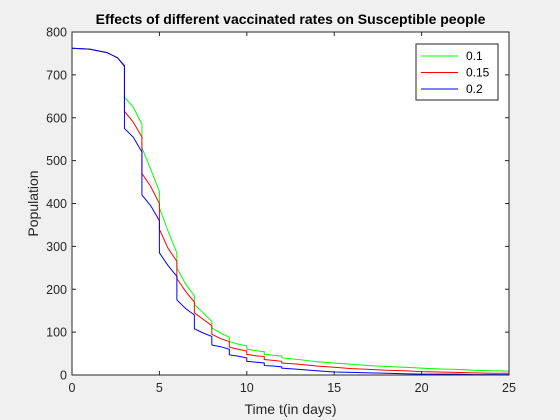 The width and height of the screenshot is (560, 420). What do you see at coordinates (422, 388) in the screenshot?
I see `x-tick-label: 20` at bounding box center [422, 388].